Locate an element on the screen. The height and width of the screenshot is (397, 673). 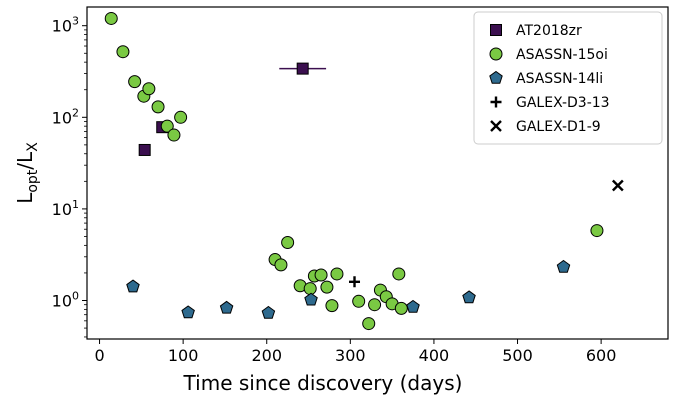
y-axis-label: Lopt/LX is located at coordinates (27, 173).